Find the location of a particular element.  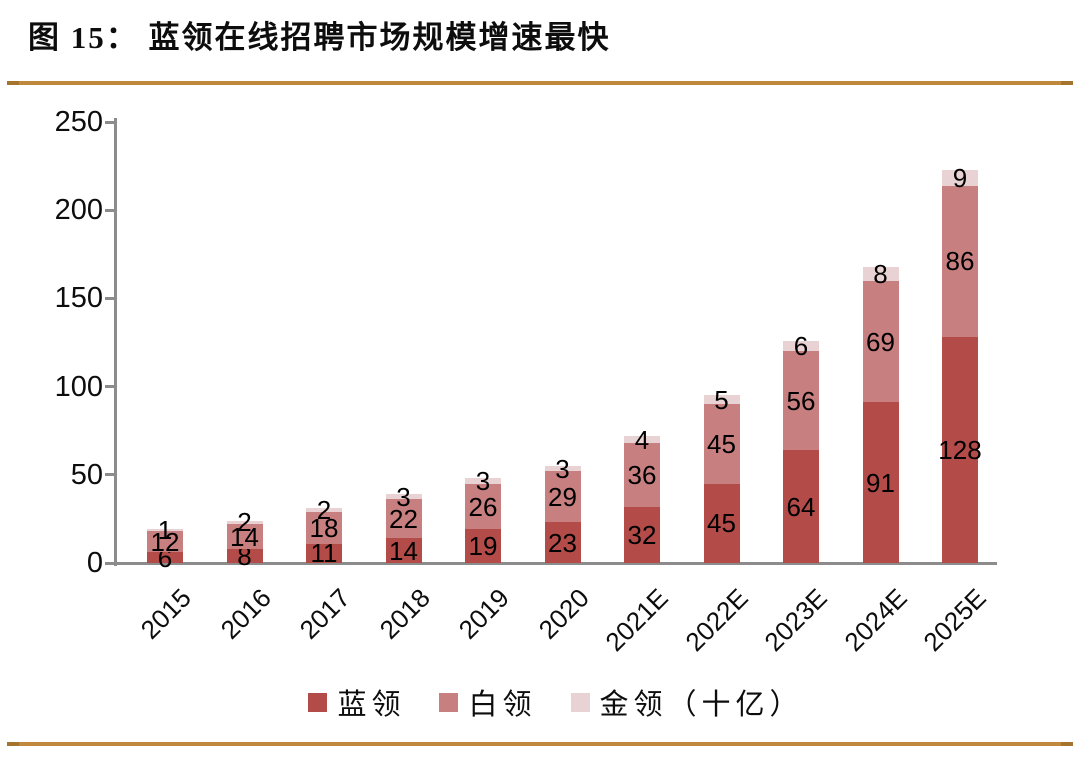

bar-value-label: 9 is located at coordinates (960, 177).